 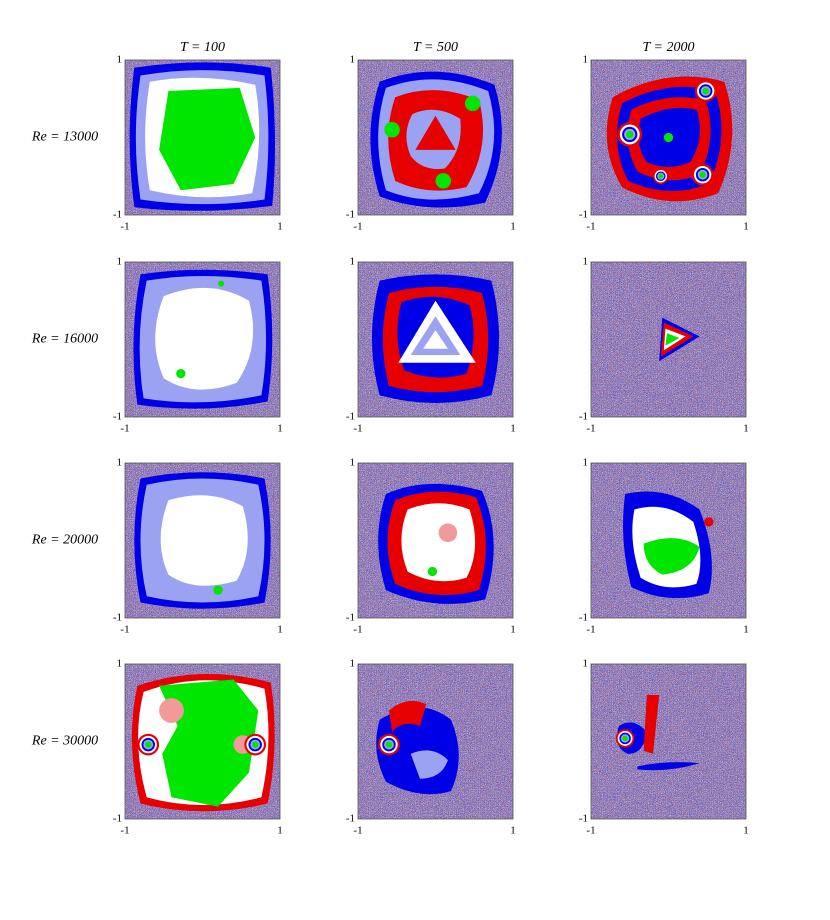 What do you see at coordinates (435, 47) in the screenshot?
I see `column-title: T = 500` at bounding box center [435, 47].